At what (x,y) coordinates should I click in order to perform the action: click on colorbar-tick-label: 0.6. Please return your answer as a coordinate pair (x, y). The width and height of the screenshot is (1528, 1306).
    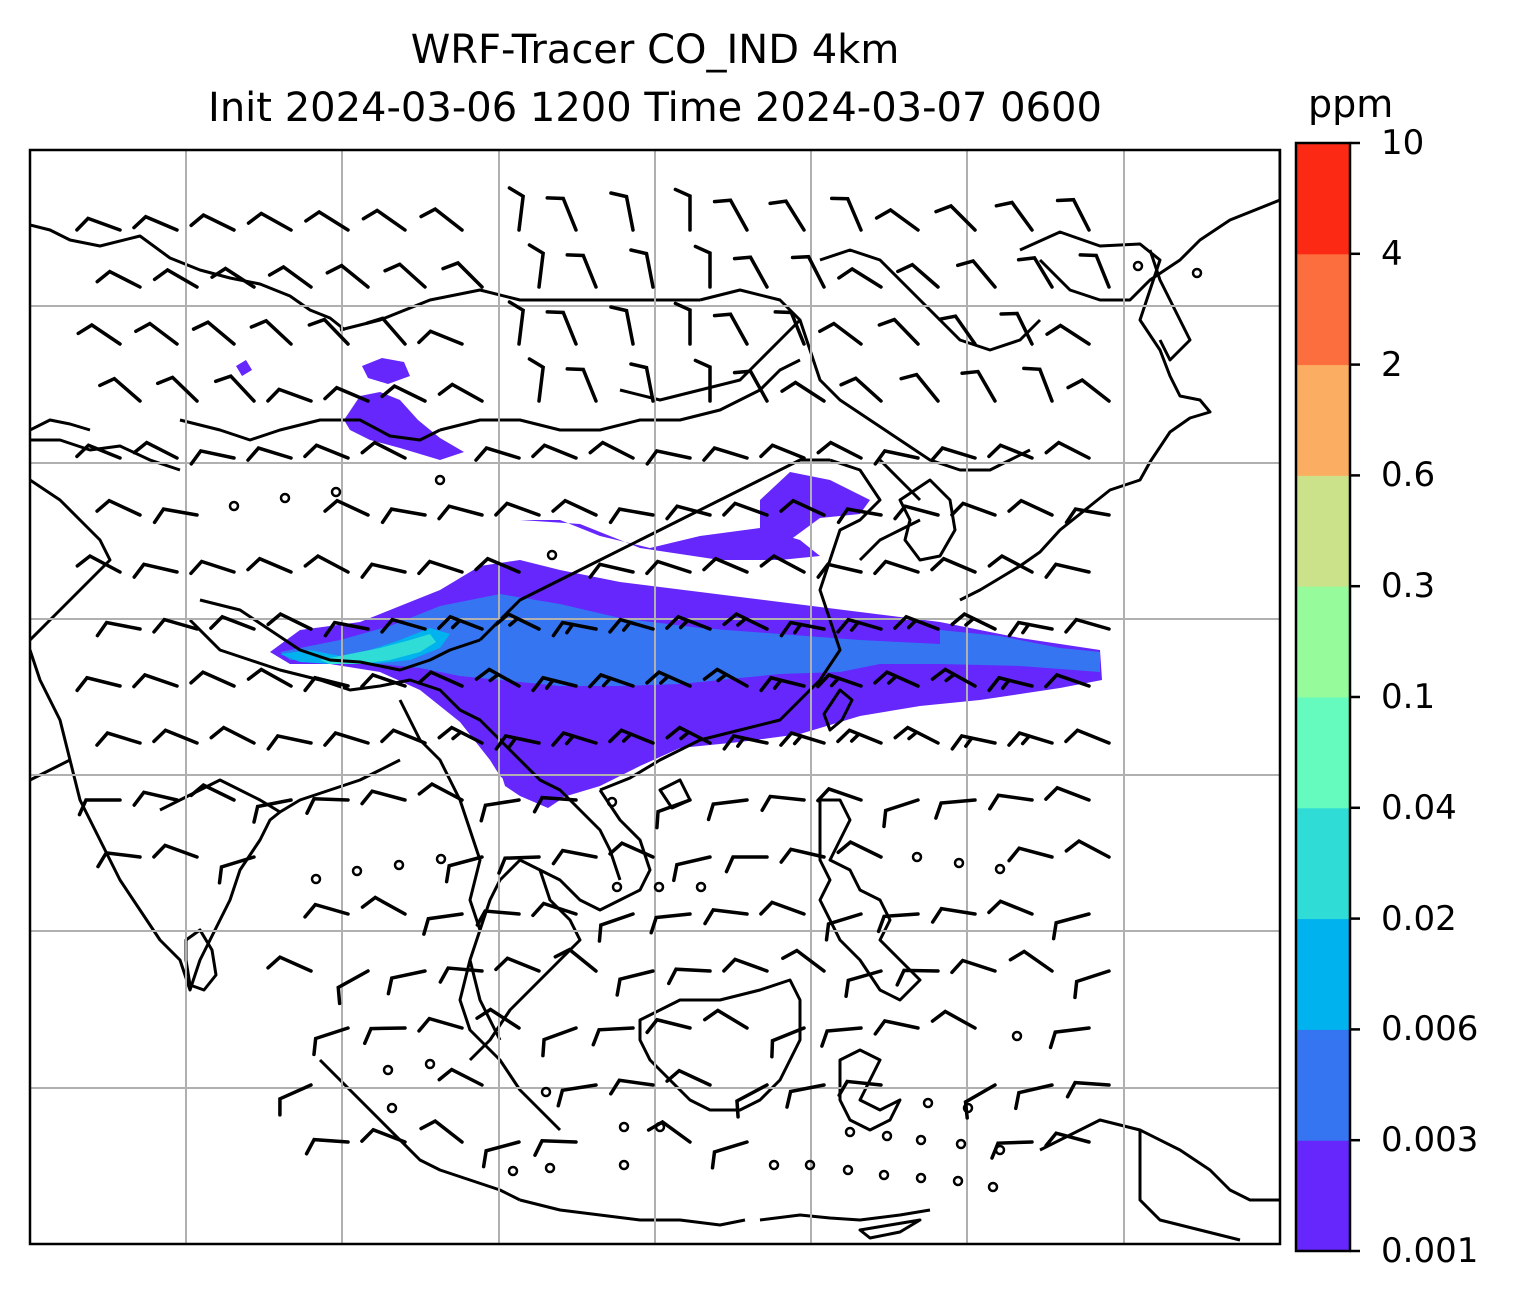
    Looking at the image, I should click on (1408, 475).